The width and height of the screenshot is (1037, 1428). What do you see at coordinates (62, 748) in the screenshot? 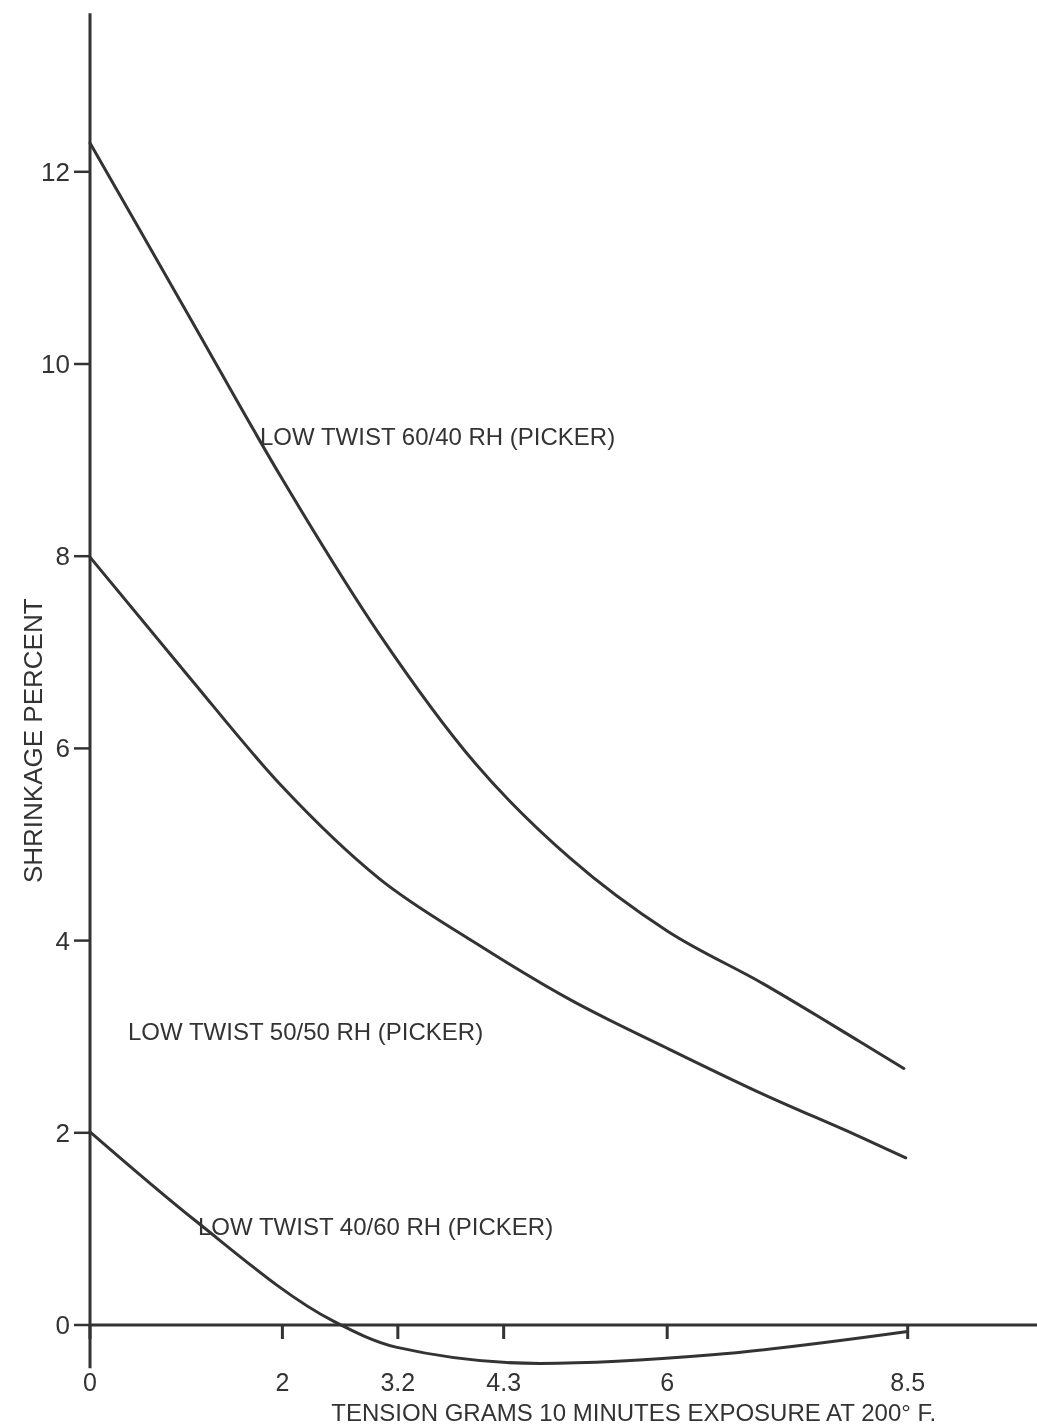
I see `y-tick-label: 6` at bounding box center [62, 748].